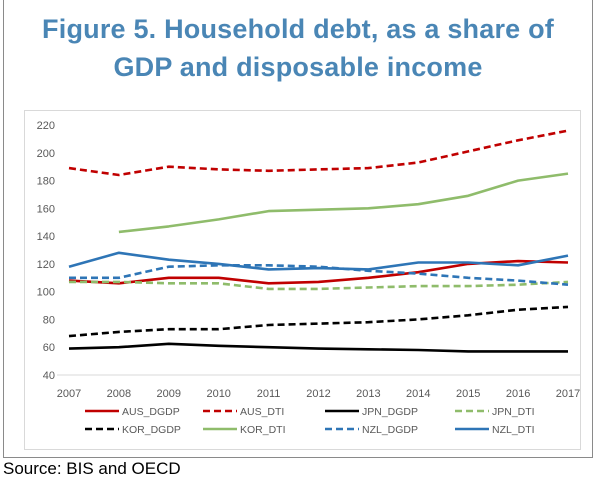 This screenshot has height=481, width=597. What do you see at coordinates (218, 394) in the screenshot?
I see `x-tick-label: 2010` at bounding box center [218, 394].